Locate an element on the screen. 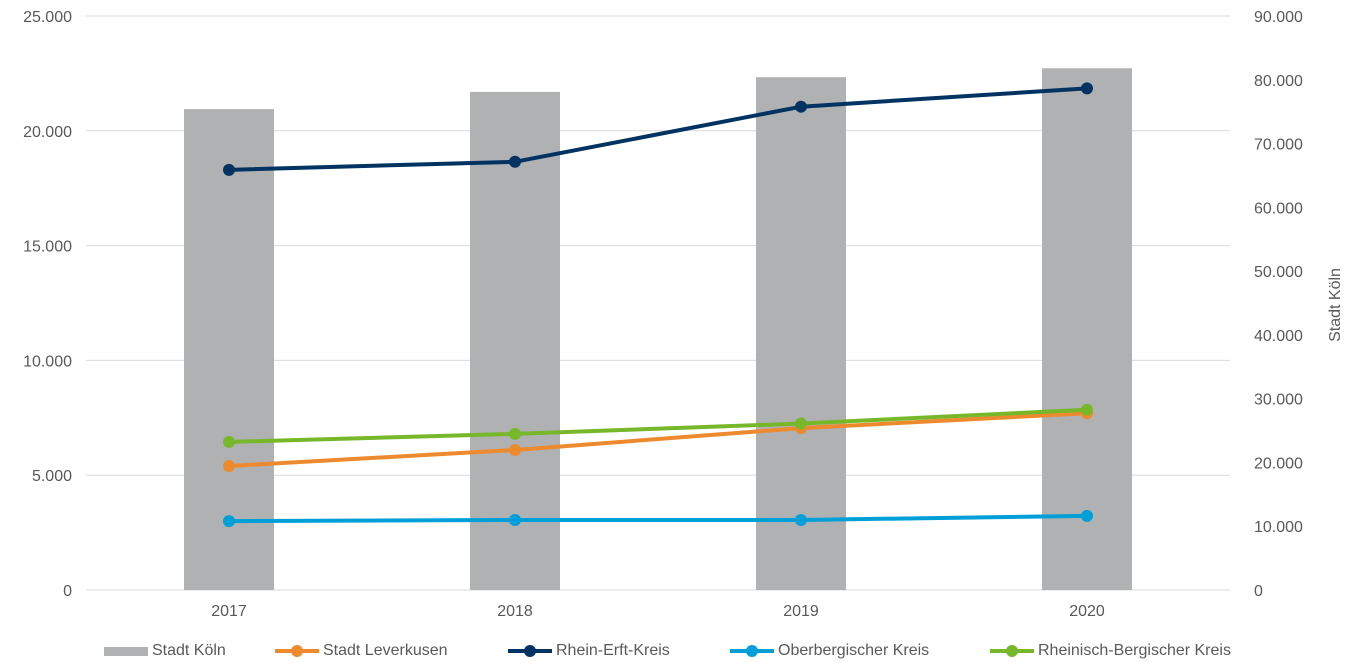 The width and height of the screenshot is (1346, 662). right-axis-tick-label: 10.000 is located at coordinates (1278, 527).